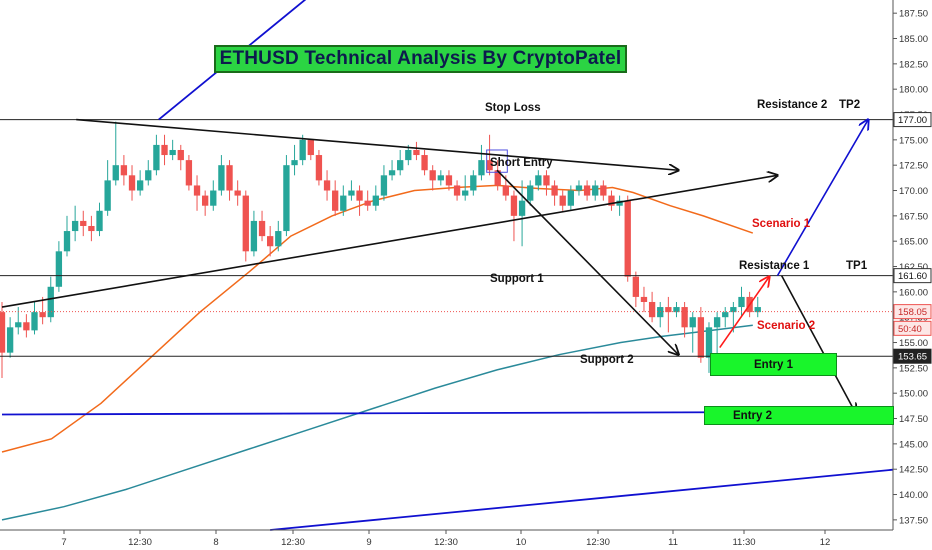 Image resolution: width=932 pixels, height=550 pixels. I want to click on x-tick-label-5: 12:30, so click(446, 542).